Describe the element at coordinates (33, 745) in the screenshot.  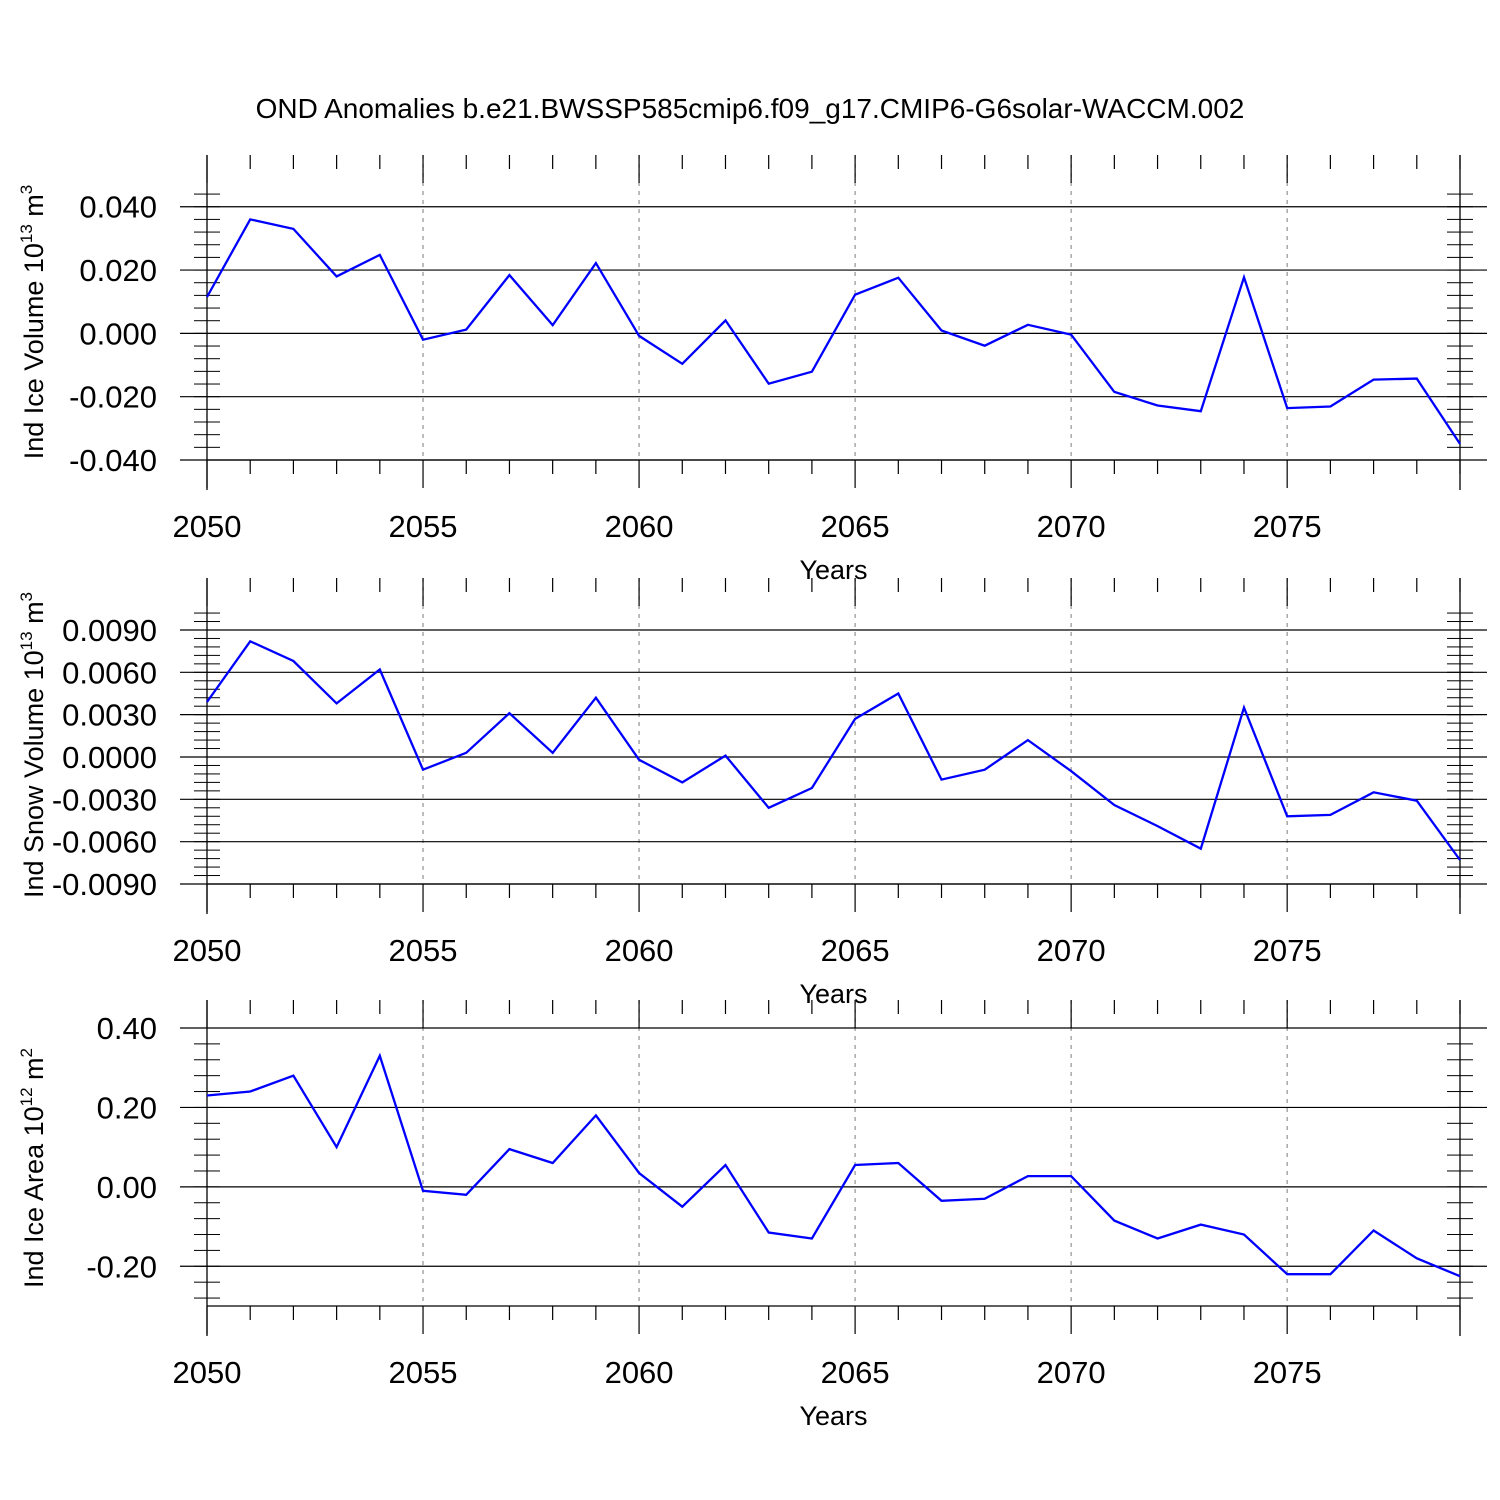
I see `y-axis-label: Ind Snow Volume 1013 m3` at that location.